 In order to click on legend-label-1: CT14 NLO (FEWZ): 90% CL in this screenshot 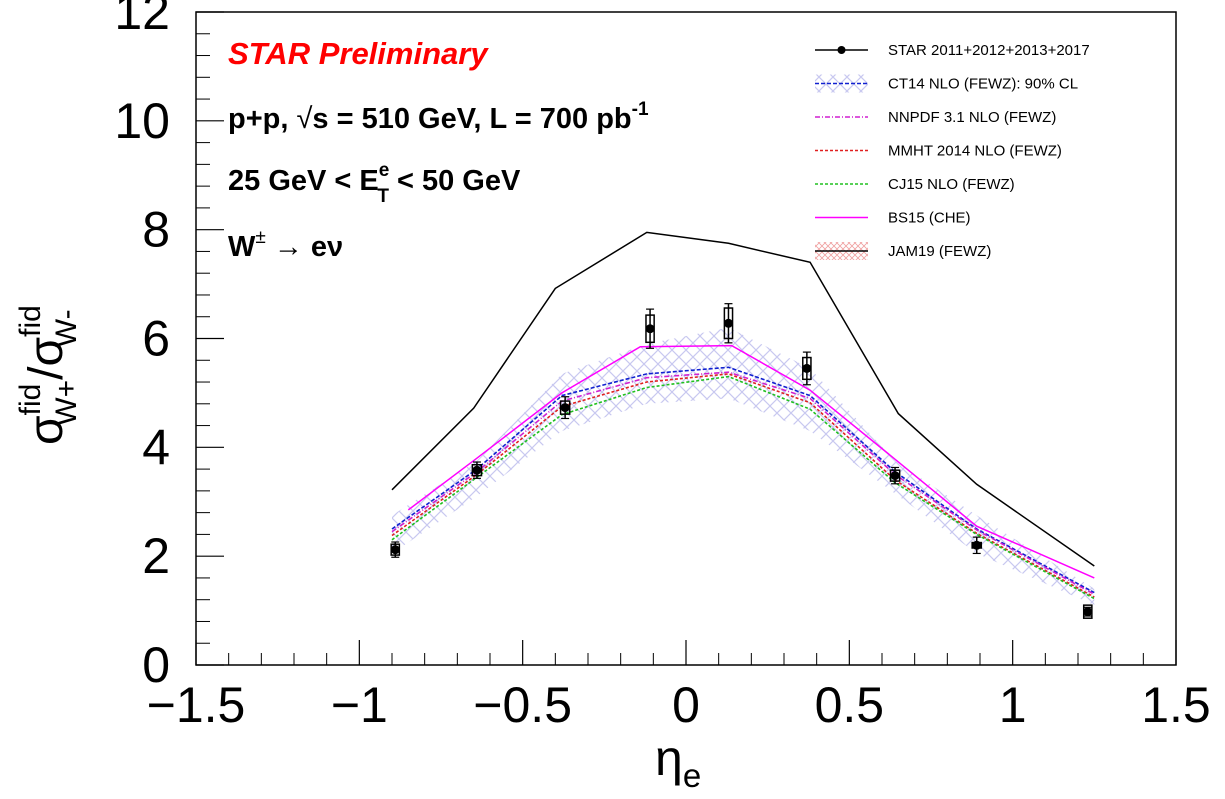, I will do `click(983, 84)`.